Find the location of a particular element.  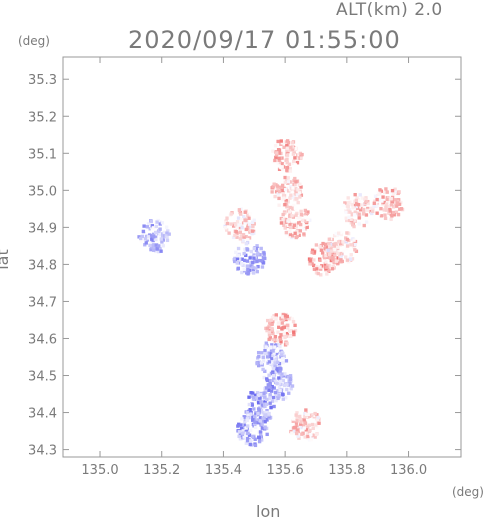

x-tick-label: 135.8 is located at coordinates (346, 470).